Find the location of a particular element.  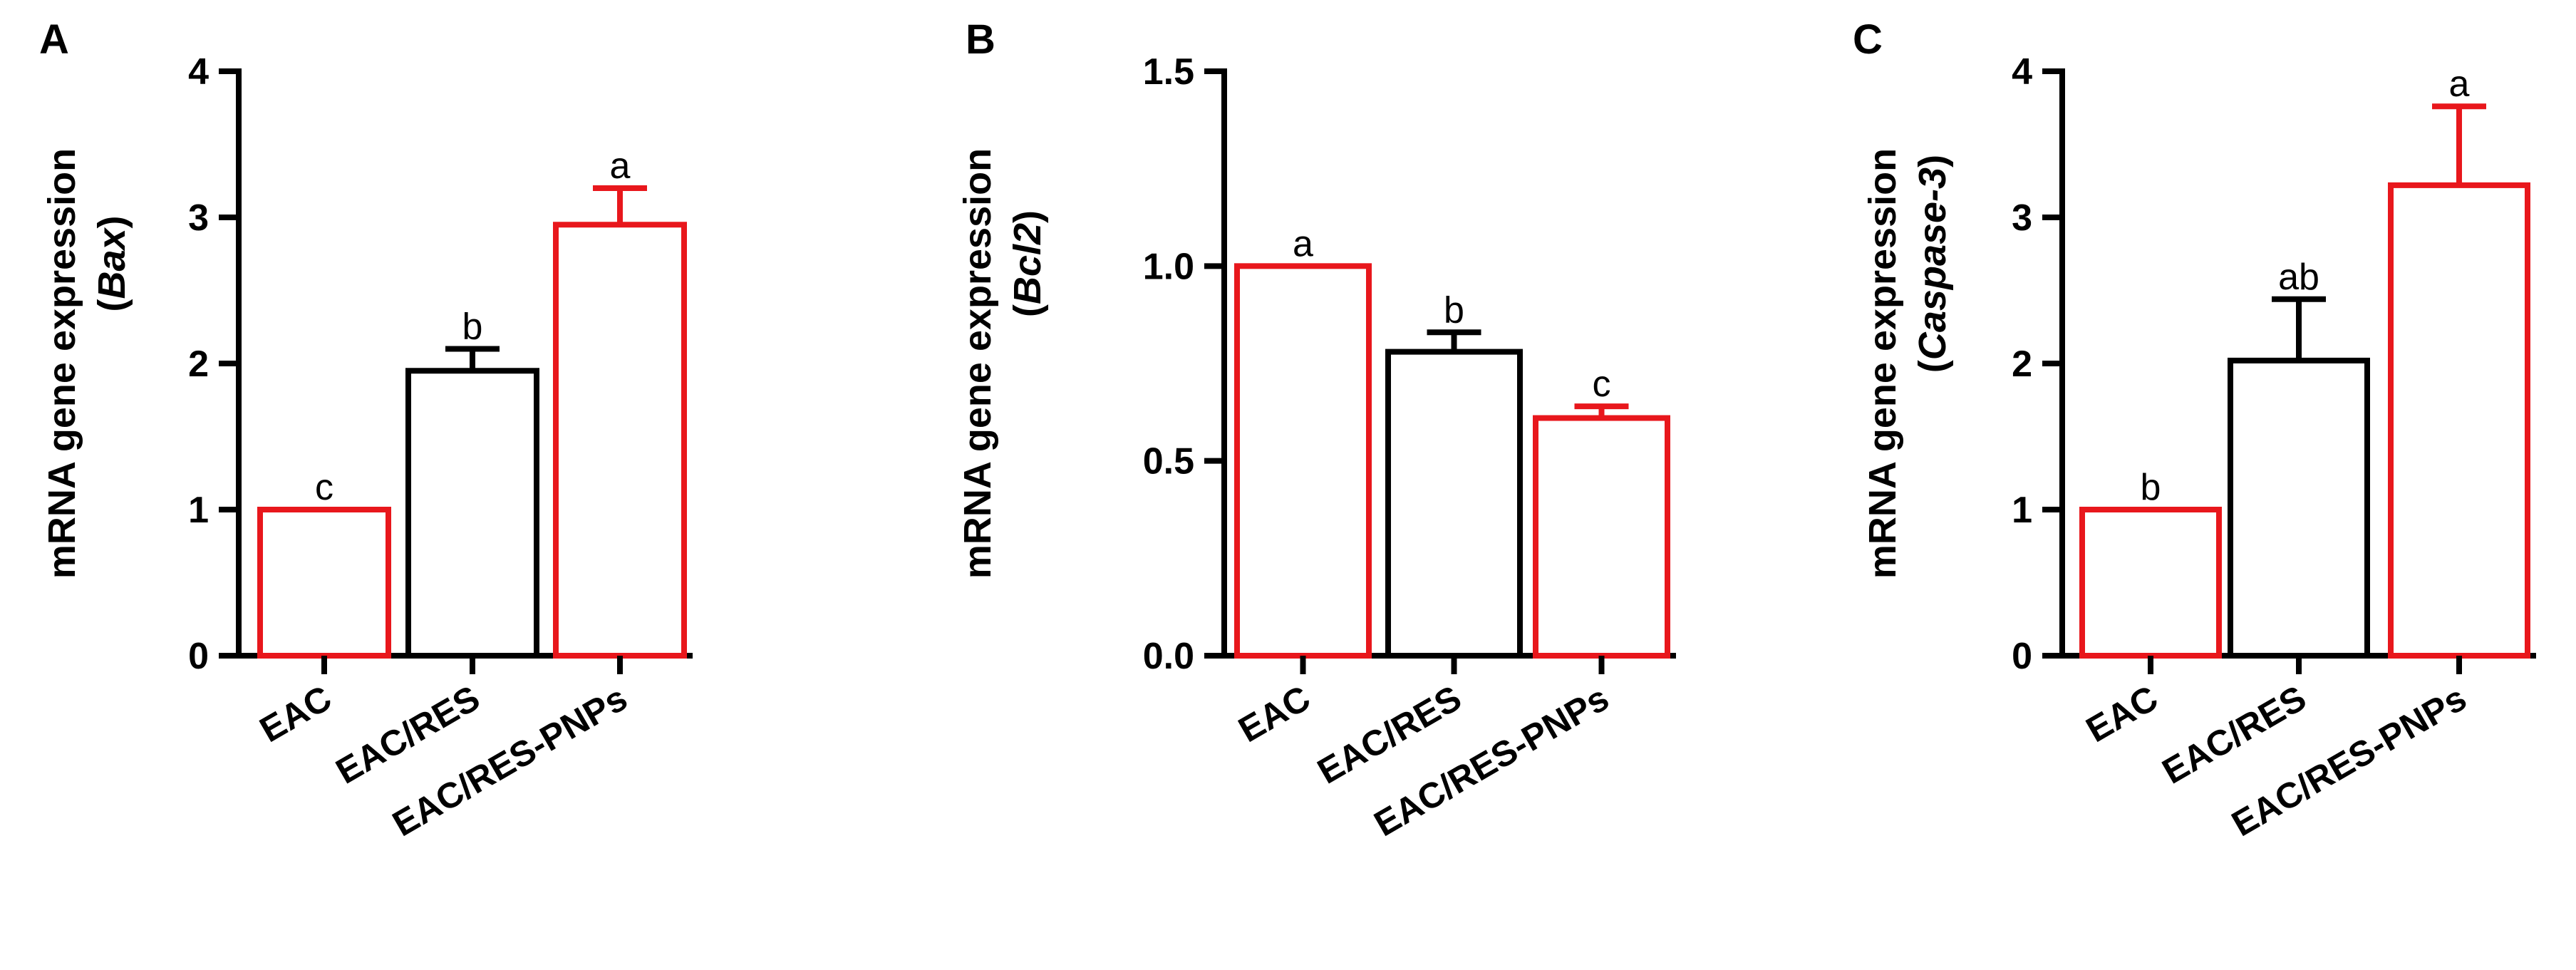

y-tick-label: 1.0 is located at coordinates (1169, 266).